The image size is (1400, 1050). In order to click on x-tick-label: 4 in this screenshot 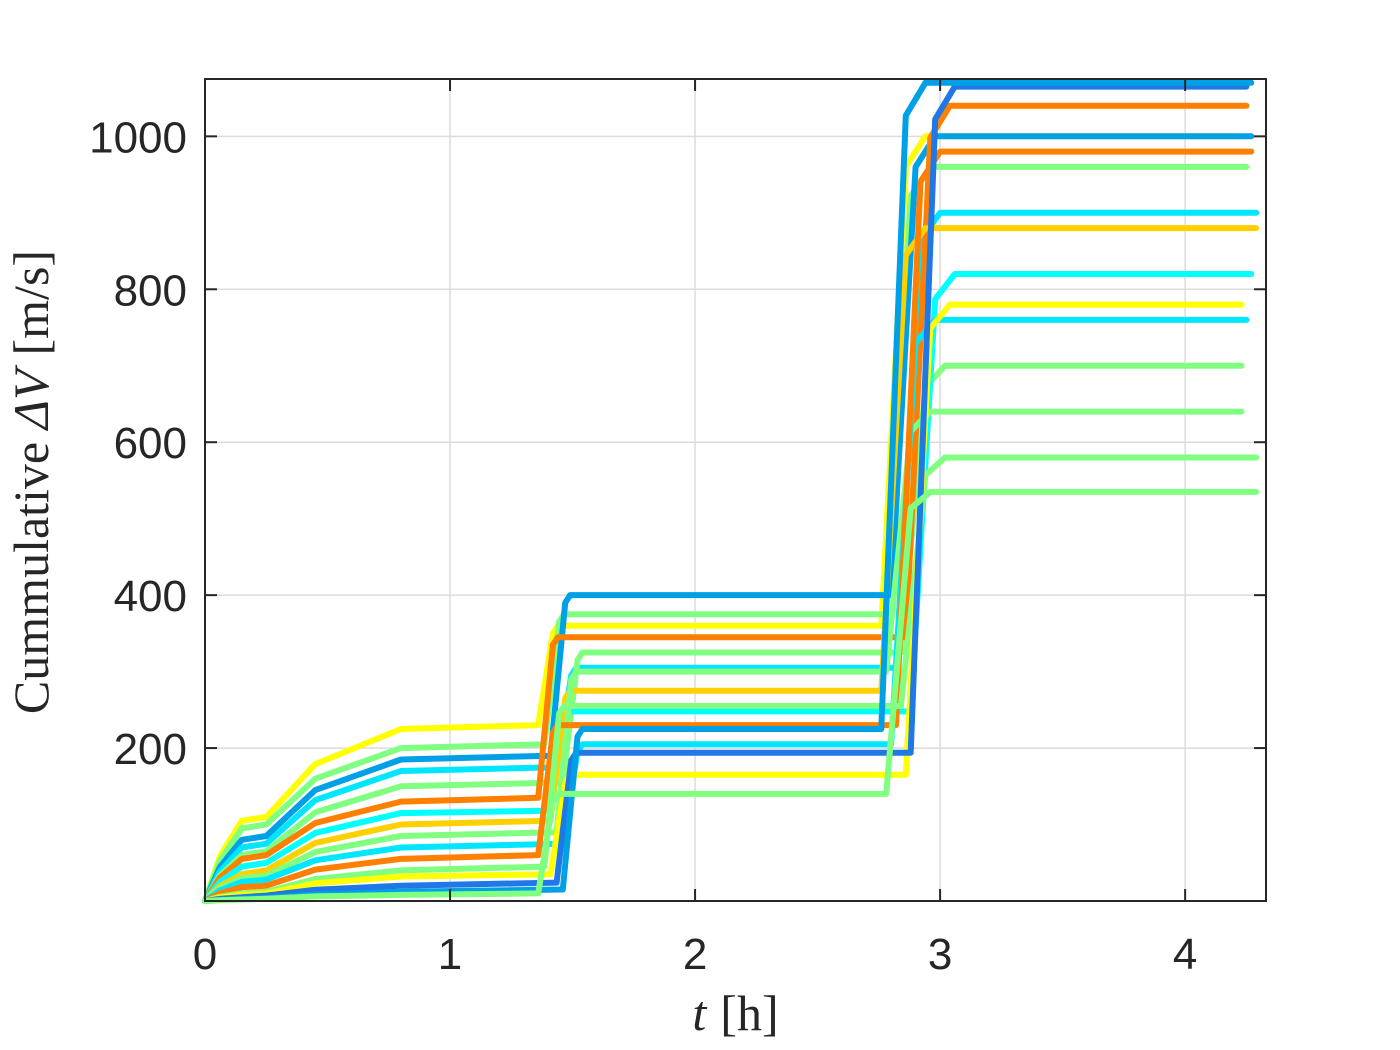, I will do `click(1185, 954)`.